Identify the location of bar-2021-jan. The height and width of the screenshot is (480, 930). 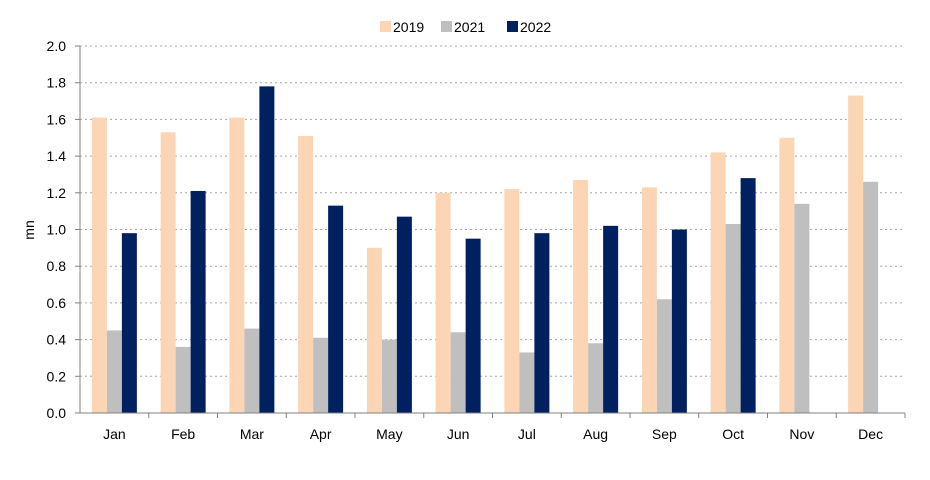
(114, 371).